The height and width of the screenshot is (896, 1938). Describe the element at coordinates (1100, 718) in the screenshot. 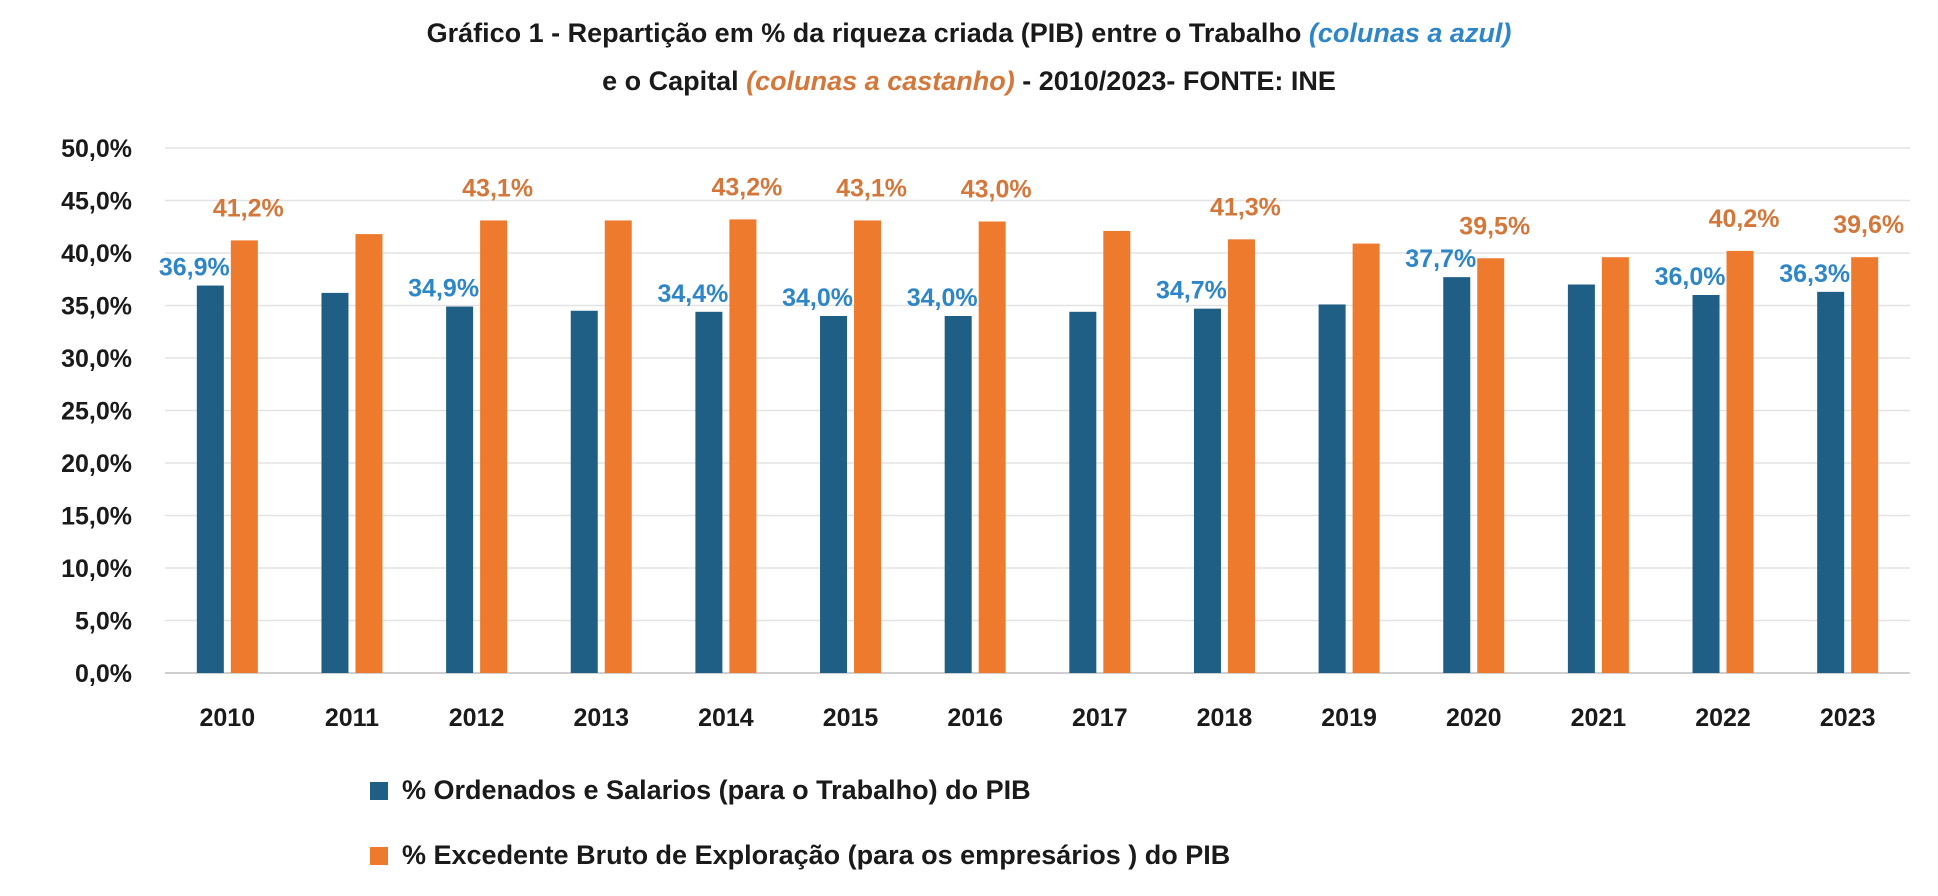

I see `x-tick-label: 2017` at that location.